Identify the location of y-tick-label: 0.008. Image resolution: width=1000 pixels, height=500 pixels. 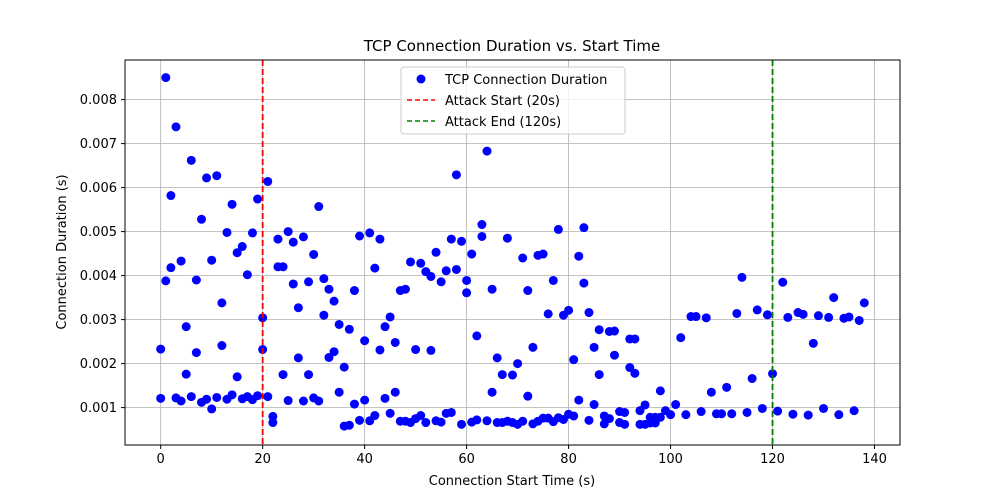
(98, 100).